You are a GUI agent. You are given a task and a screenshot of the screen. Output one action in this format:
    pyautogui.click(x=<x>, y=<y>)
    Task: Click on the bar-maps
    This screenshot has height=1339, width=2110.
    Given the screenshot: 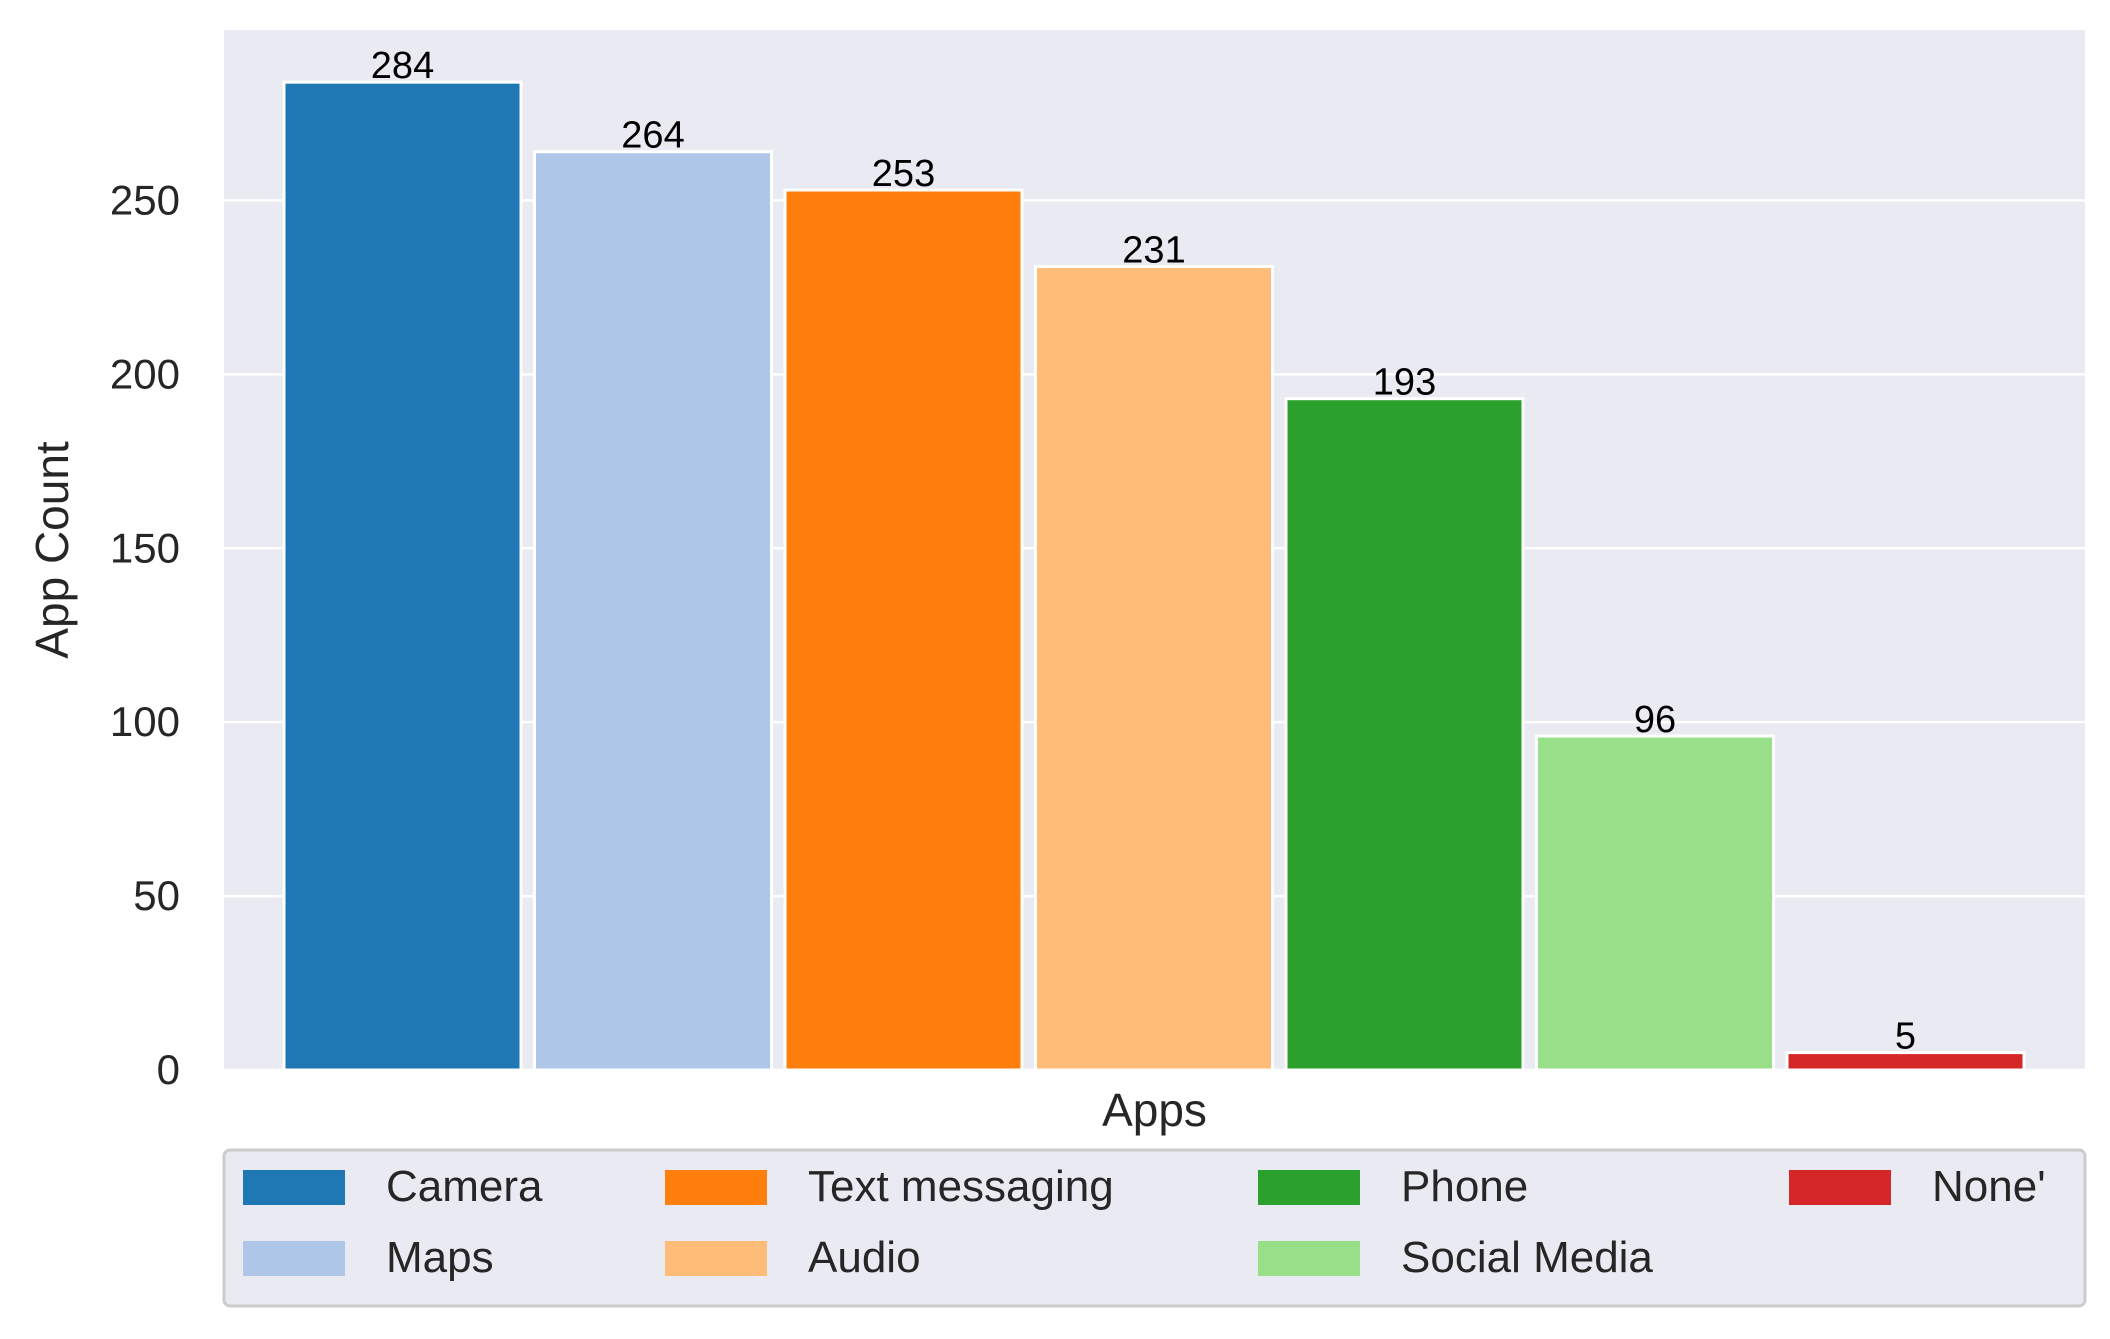 What is the action you would take?
    pyautogui.click(x=653, y=611)
    